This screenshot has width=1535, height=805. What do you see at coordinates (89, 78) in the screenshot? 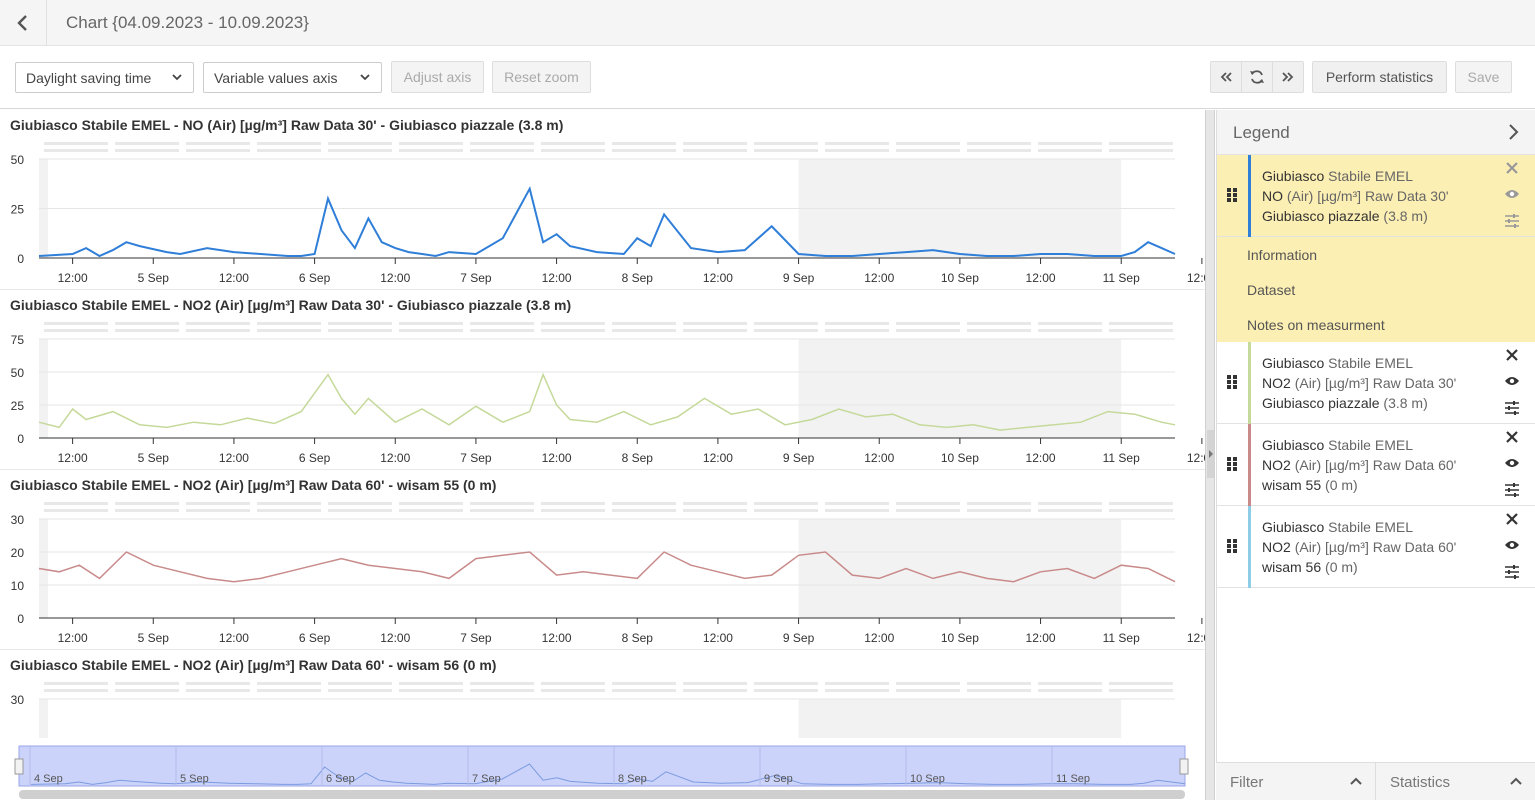
I see `time-select-value: Daylight saving time` at bounding box center [89, 78].